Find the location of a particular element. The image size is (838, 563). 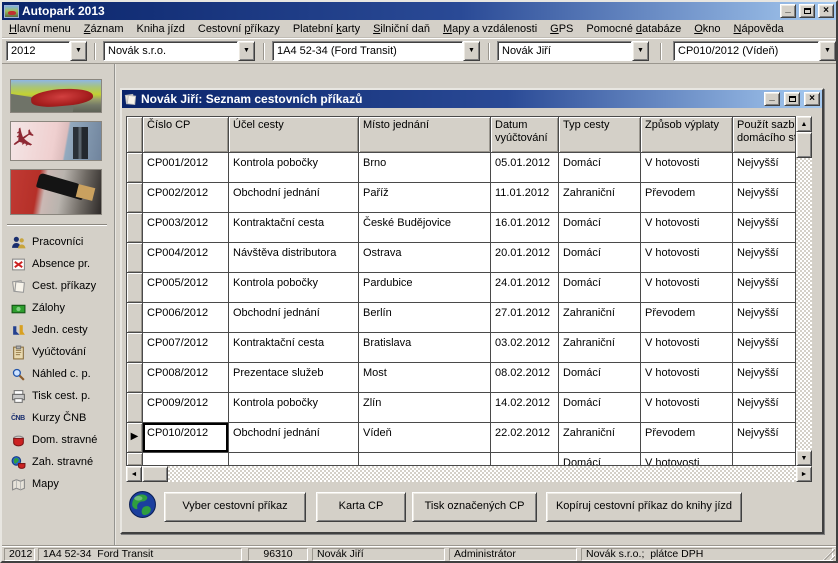

sidebar-item-jedn-cesty: Jedn. cesty is located at coordinates (54, 330).